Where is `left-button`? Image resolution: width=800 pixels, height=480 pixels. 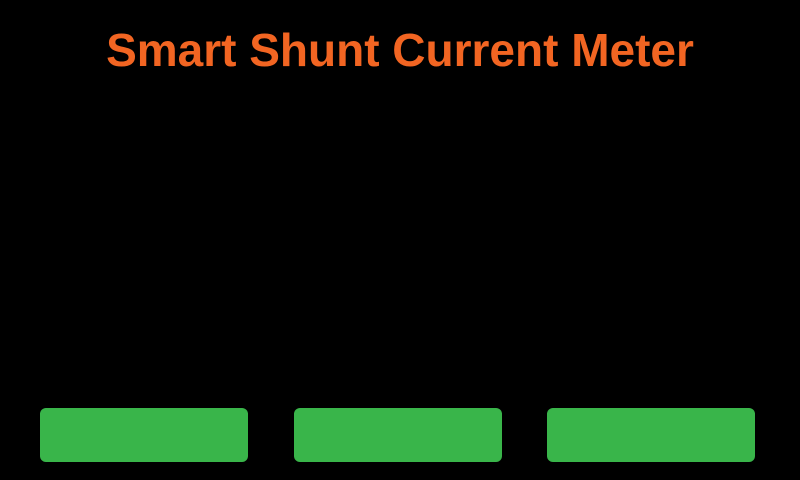
left-button is located at coordinates (144, 435).